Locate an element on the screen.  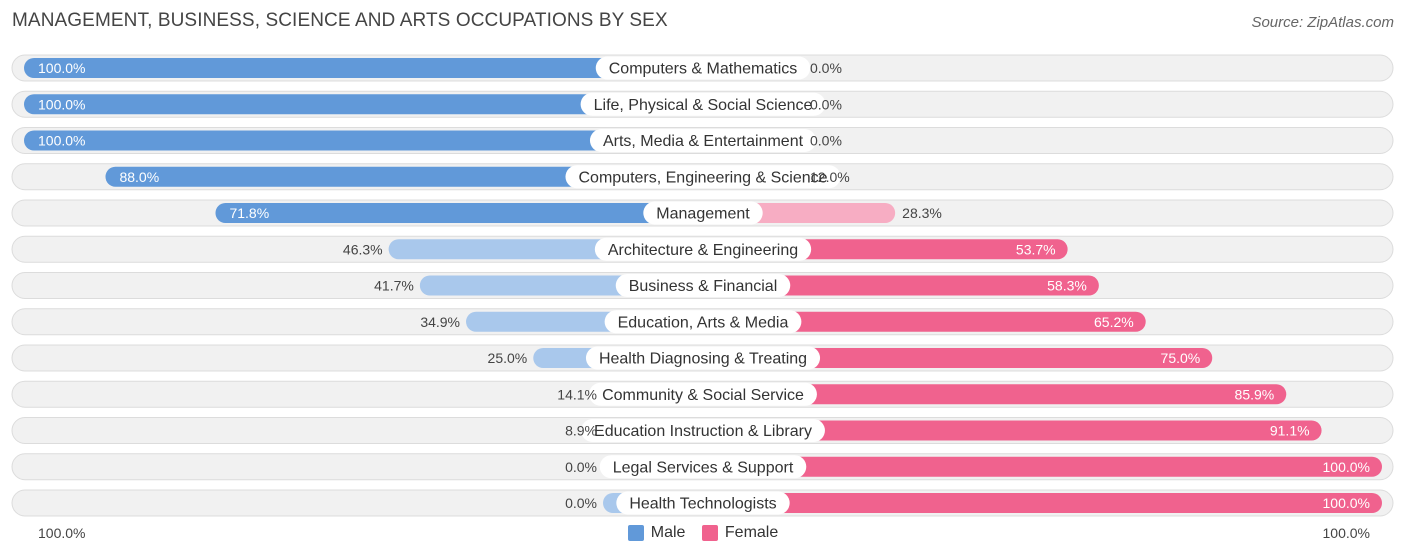
female-value-label: 58.3% is located at coordinates (1067, 286).